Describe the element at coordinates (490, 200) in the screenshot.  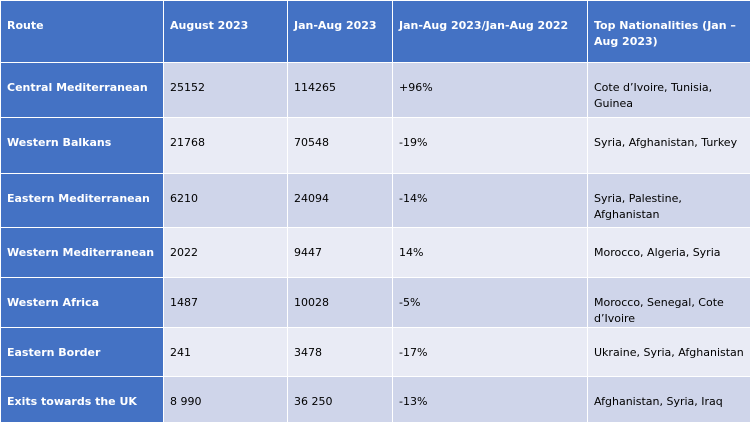
I see `data-cell: -14%` at that location.